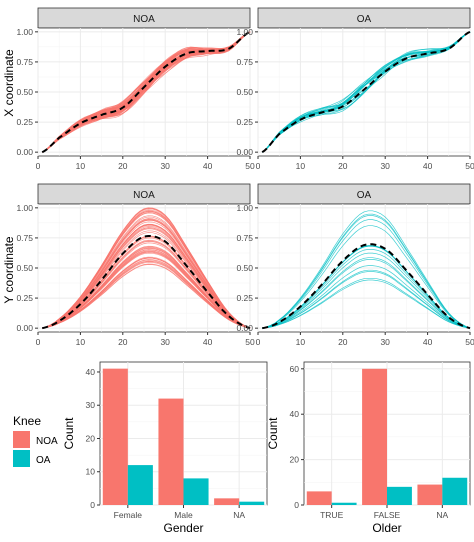  Describe the element at coordinates (140, 485) in the screenshot. I see `bar-oa-female` at that location.